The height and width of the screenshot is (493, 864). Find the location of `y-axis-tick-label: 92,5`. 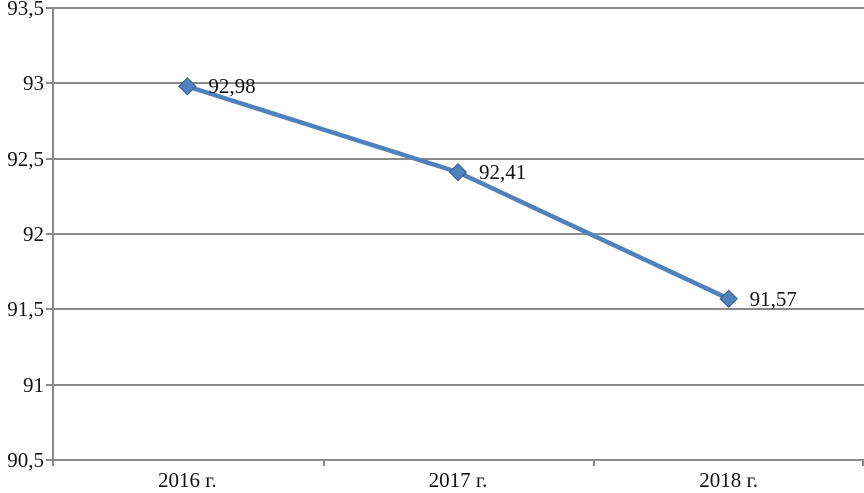

y-axis-tick-label: 92,5 is located at coordinates (25, 158).